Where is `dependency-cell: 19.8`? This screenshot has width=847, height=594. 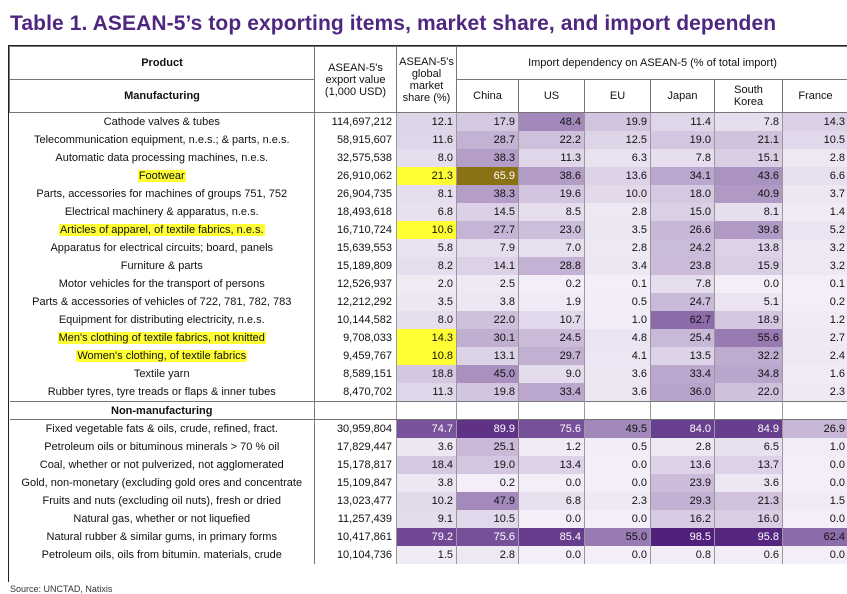
dependency-cell: 19.8 is located at coordinates (488, 392).